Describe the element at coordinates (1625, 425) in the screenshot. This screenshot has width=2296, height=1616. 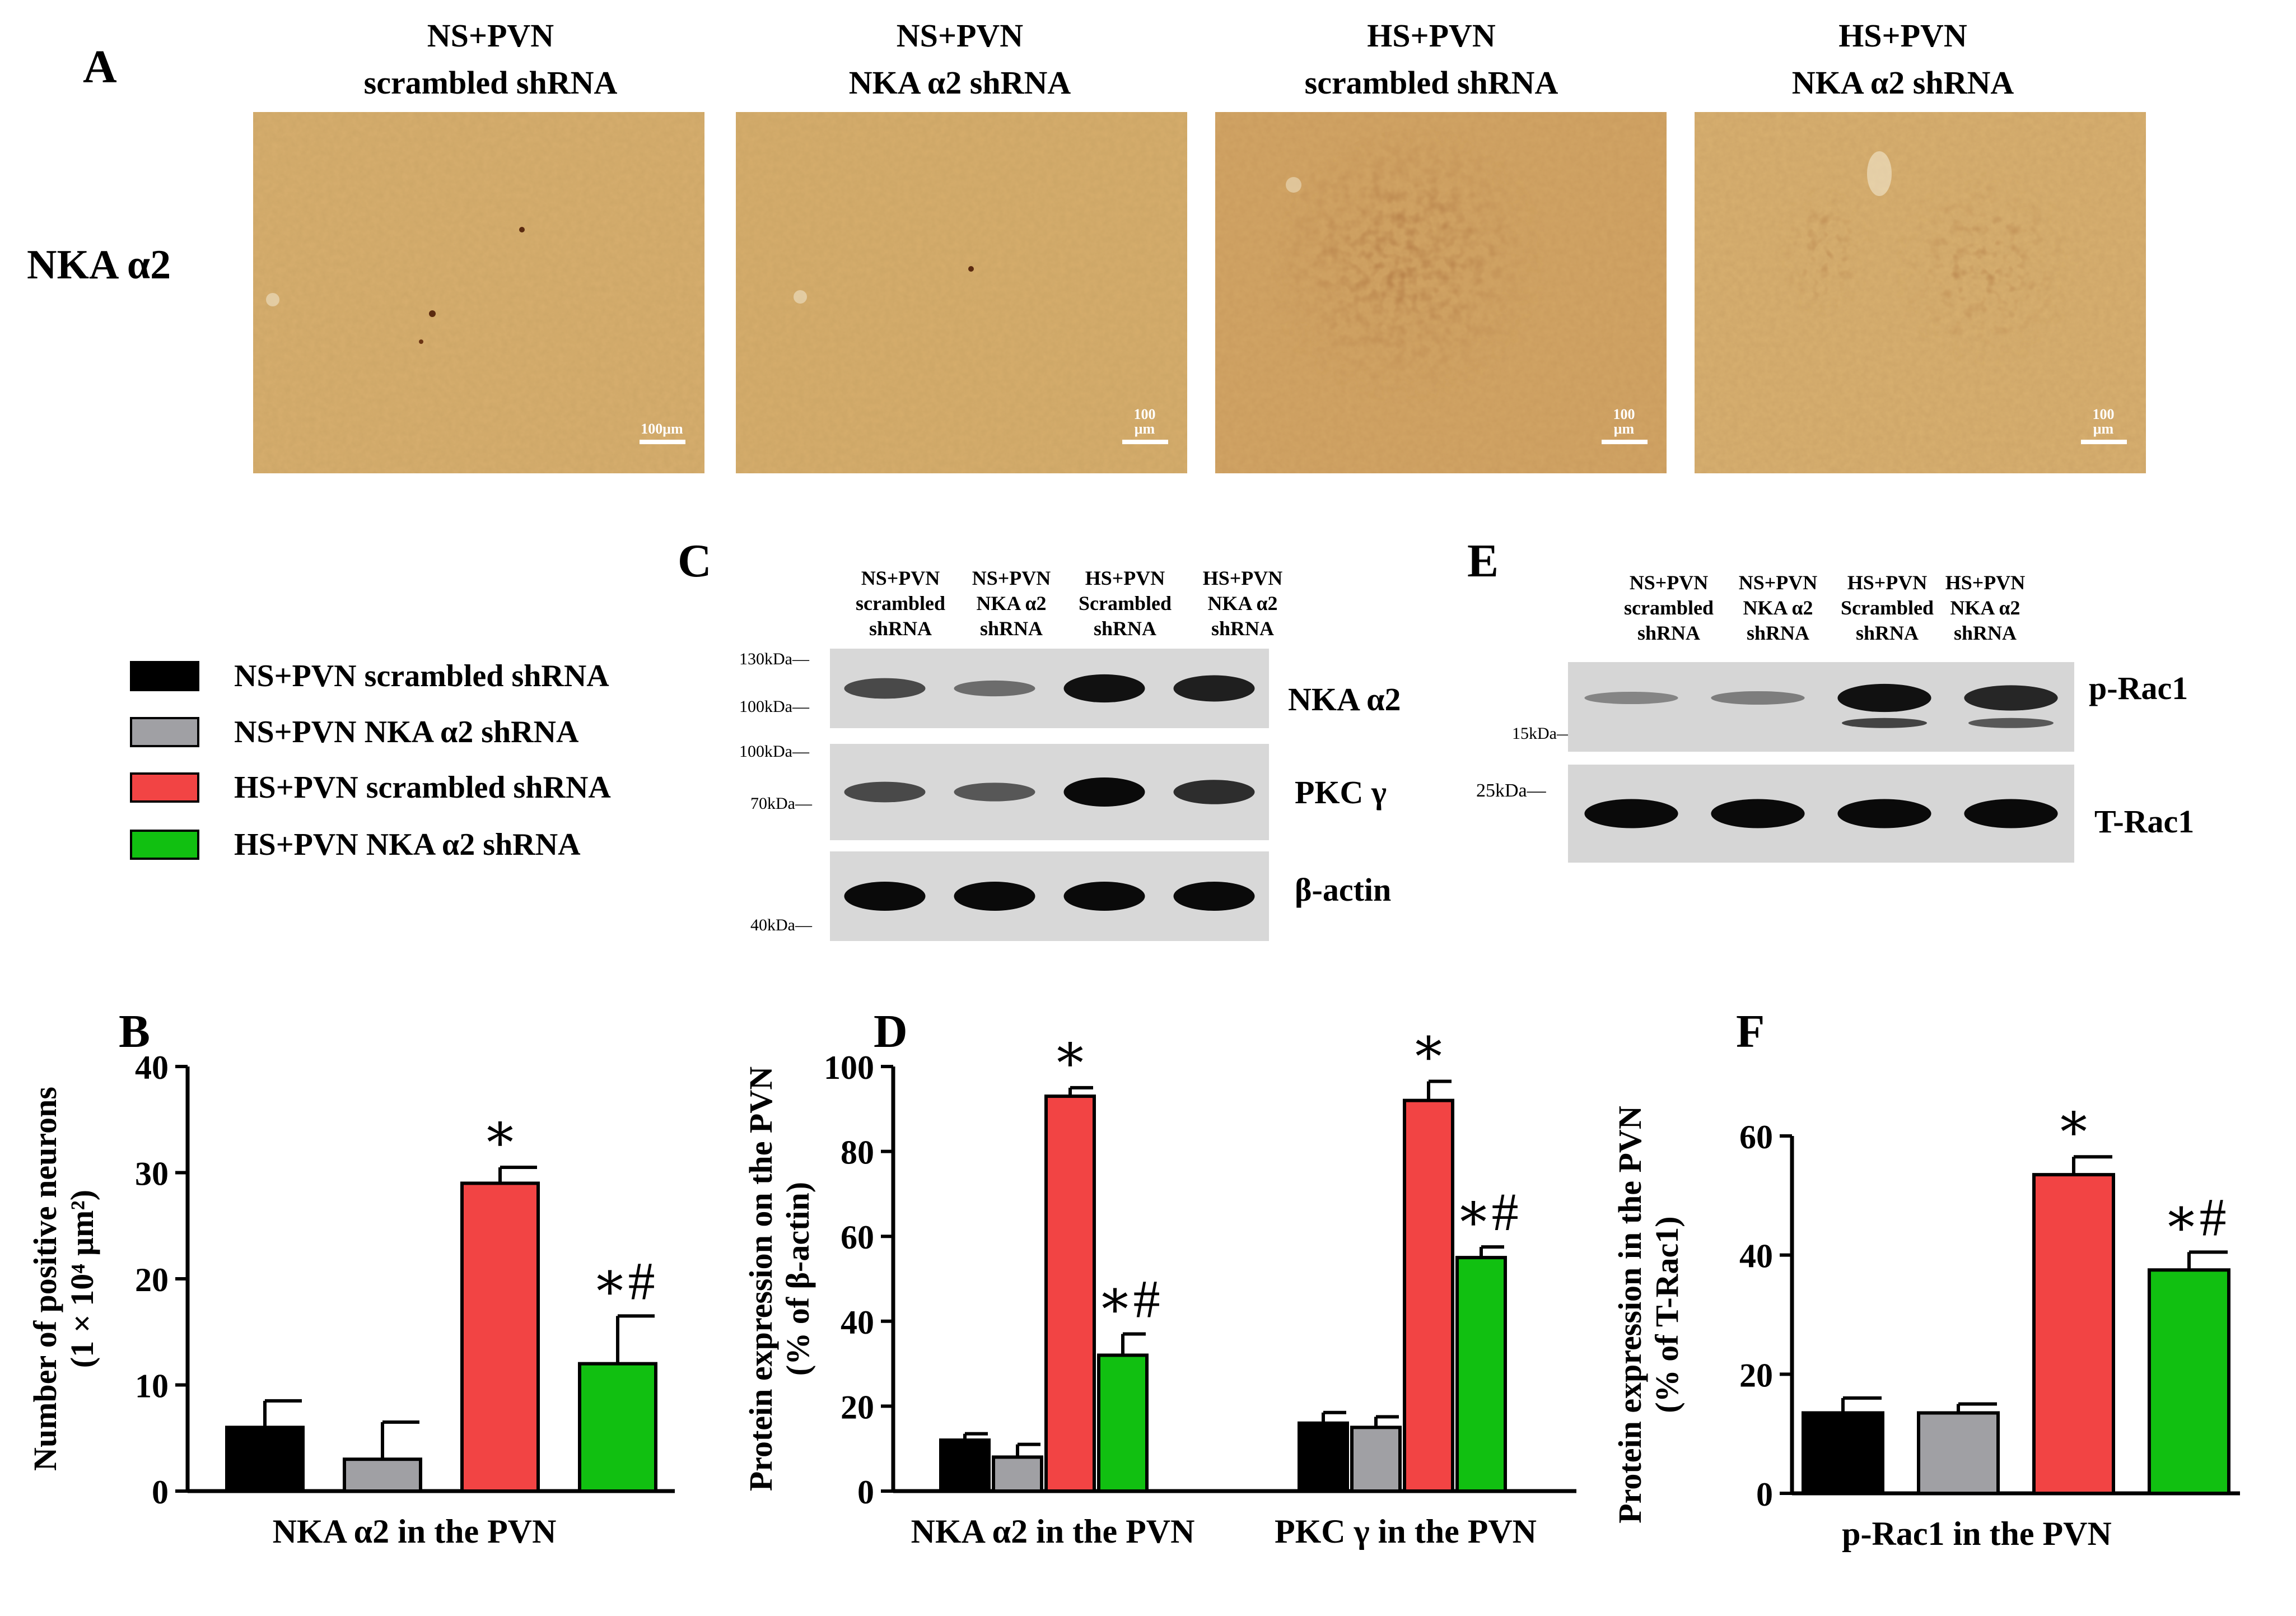
I see `scale-bar-3: 100 μm` at that location.